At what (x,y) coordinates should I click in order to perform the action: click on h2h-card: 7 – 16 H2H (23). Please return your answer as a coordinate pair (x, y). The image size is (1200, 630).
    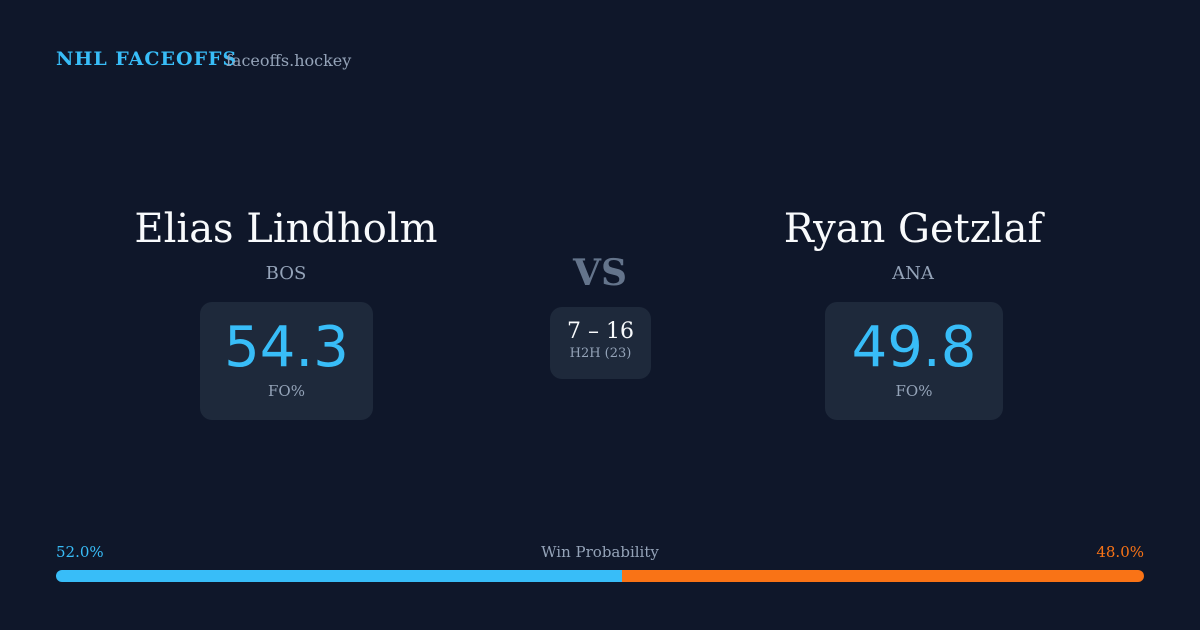
    Looking at the image, I should click on (600, 343).